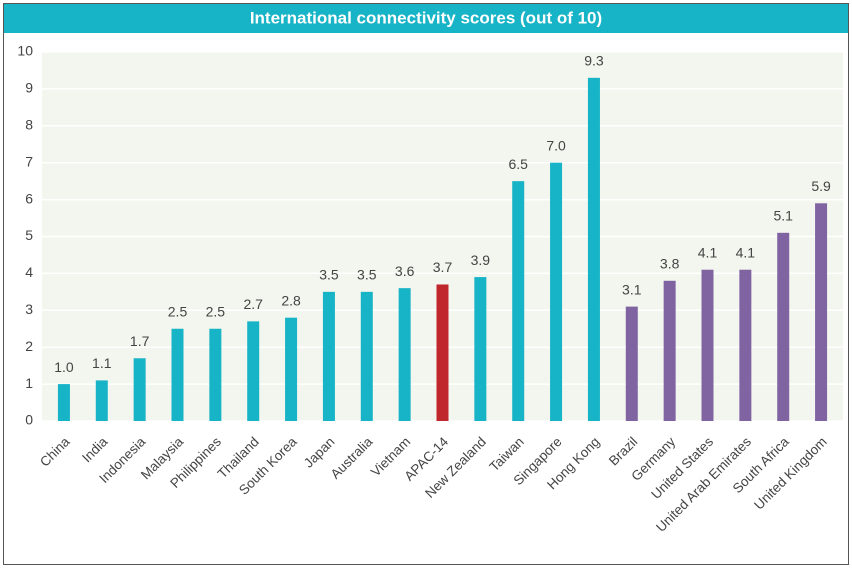 The height and width of the screenshot is (568, 852). Describe the element at coordinates (291, 300) in the screenshot. I see `value-label: 2.8` at that location.